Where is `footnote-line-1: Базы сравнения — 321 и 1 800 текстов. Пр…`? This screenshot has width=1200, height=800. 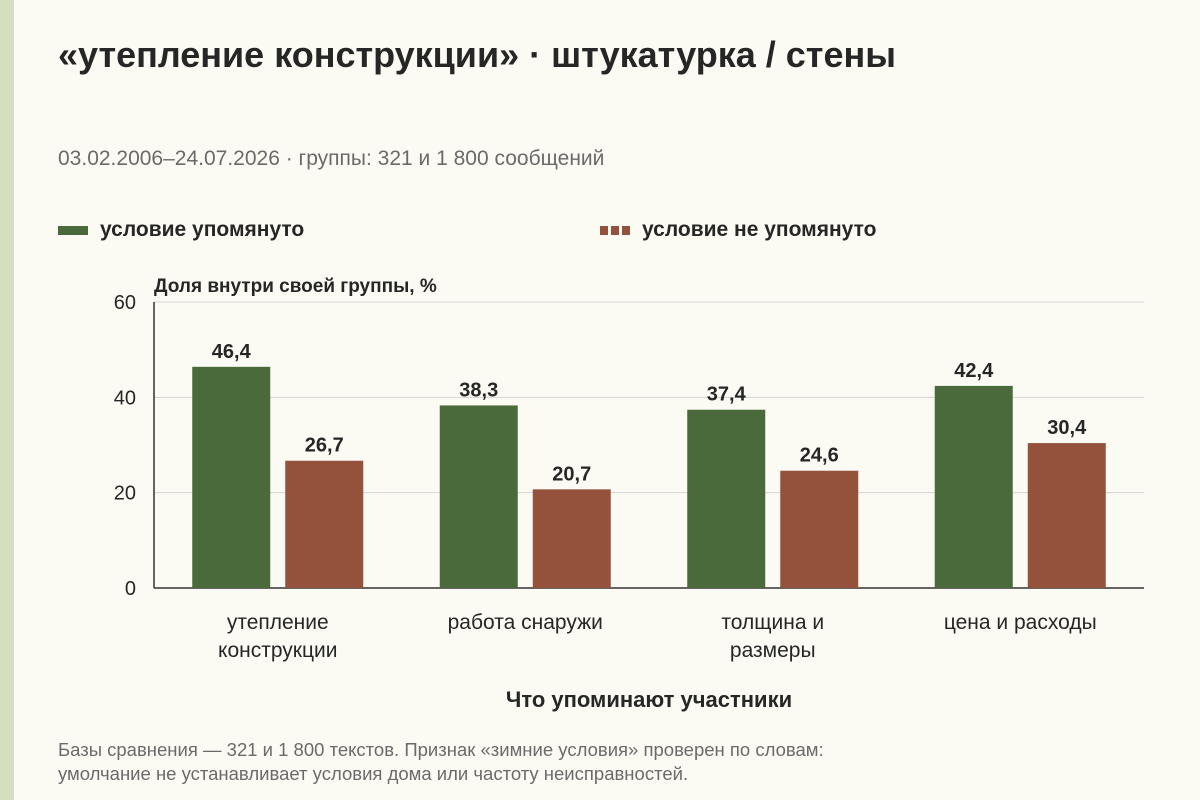 footnote-line-1: Базы сравнения — 321 и 1 800 текстов. Пр… is located at coordinates (441, 749).